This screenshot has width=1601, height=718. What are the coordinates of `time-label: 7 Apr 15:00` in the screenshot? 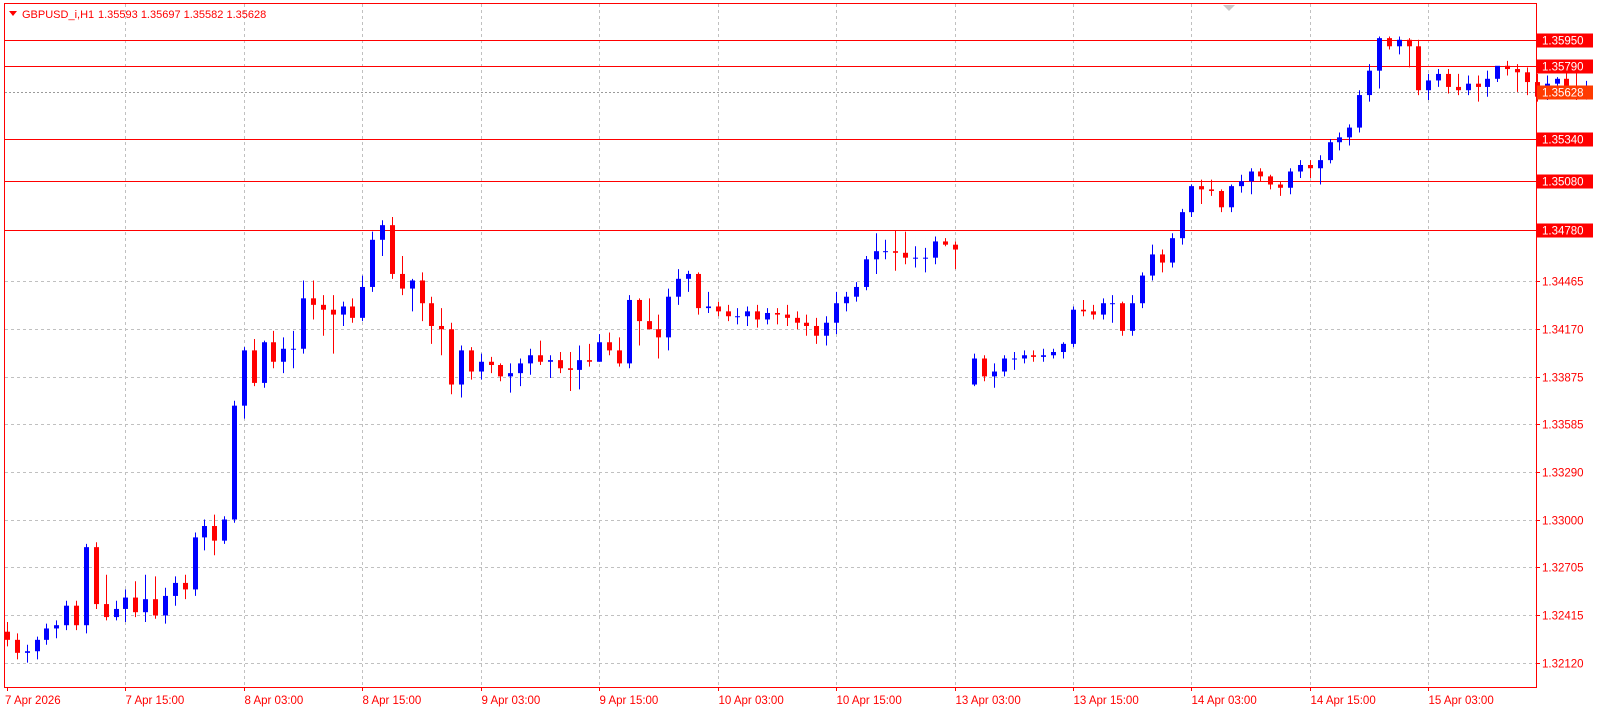 It's located at (155, 701).